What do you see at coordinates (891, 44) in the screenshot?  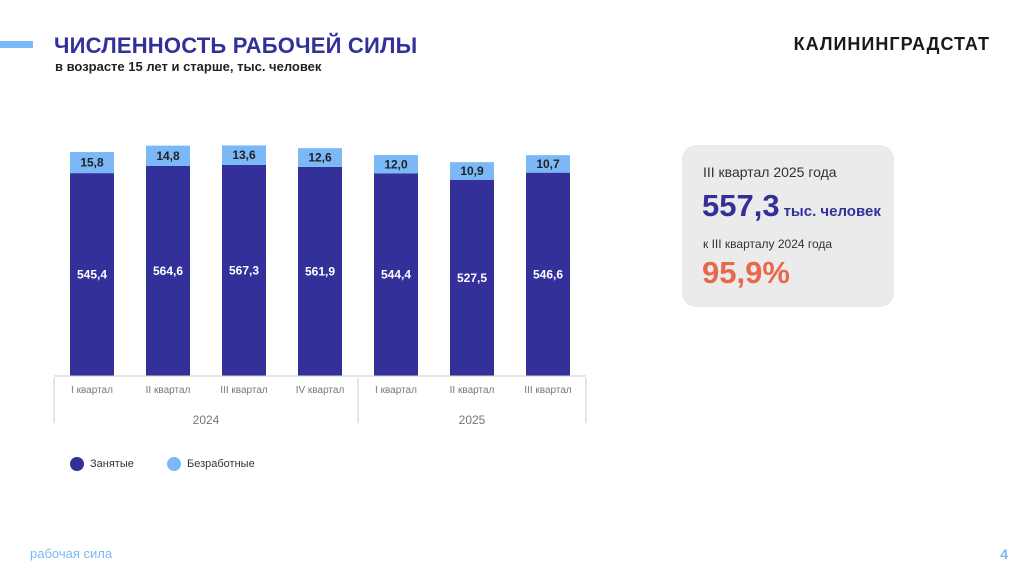 I see `brand-logo: КАЛИНИНГРАДСТАТ` at bounding box center [891, 44].